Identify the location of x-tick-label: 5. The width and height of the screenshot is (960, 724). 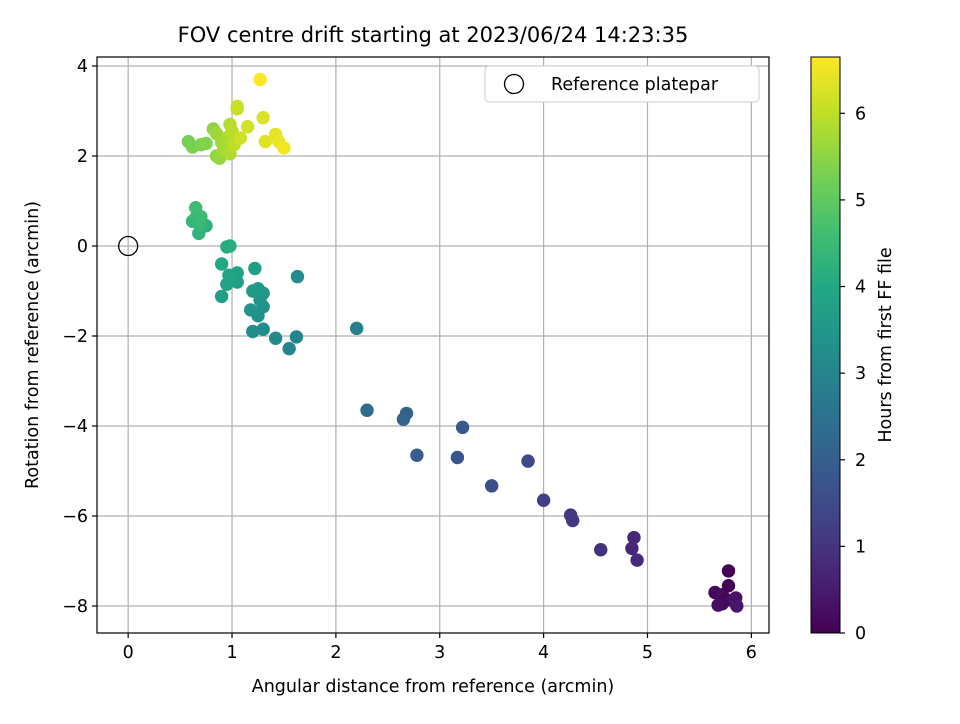
(647, 653).